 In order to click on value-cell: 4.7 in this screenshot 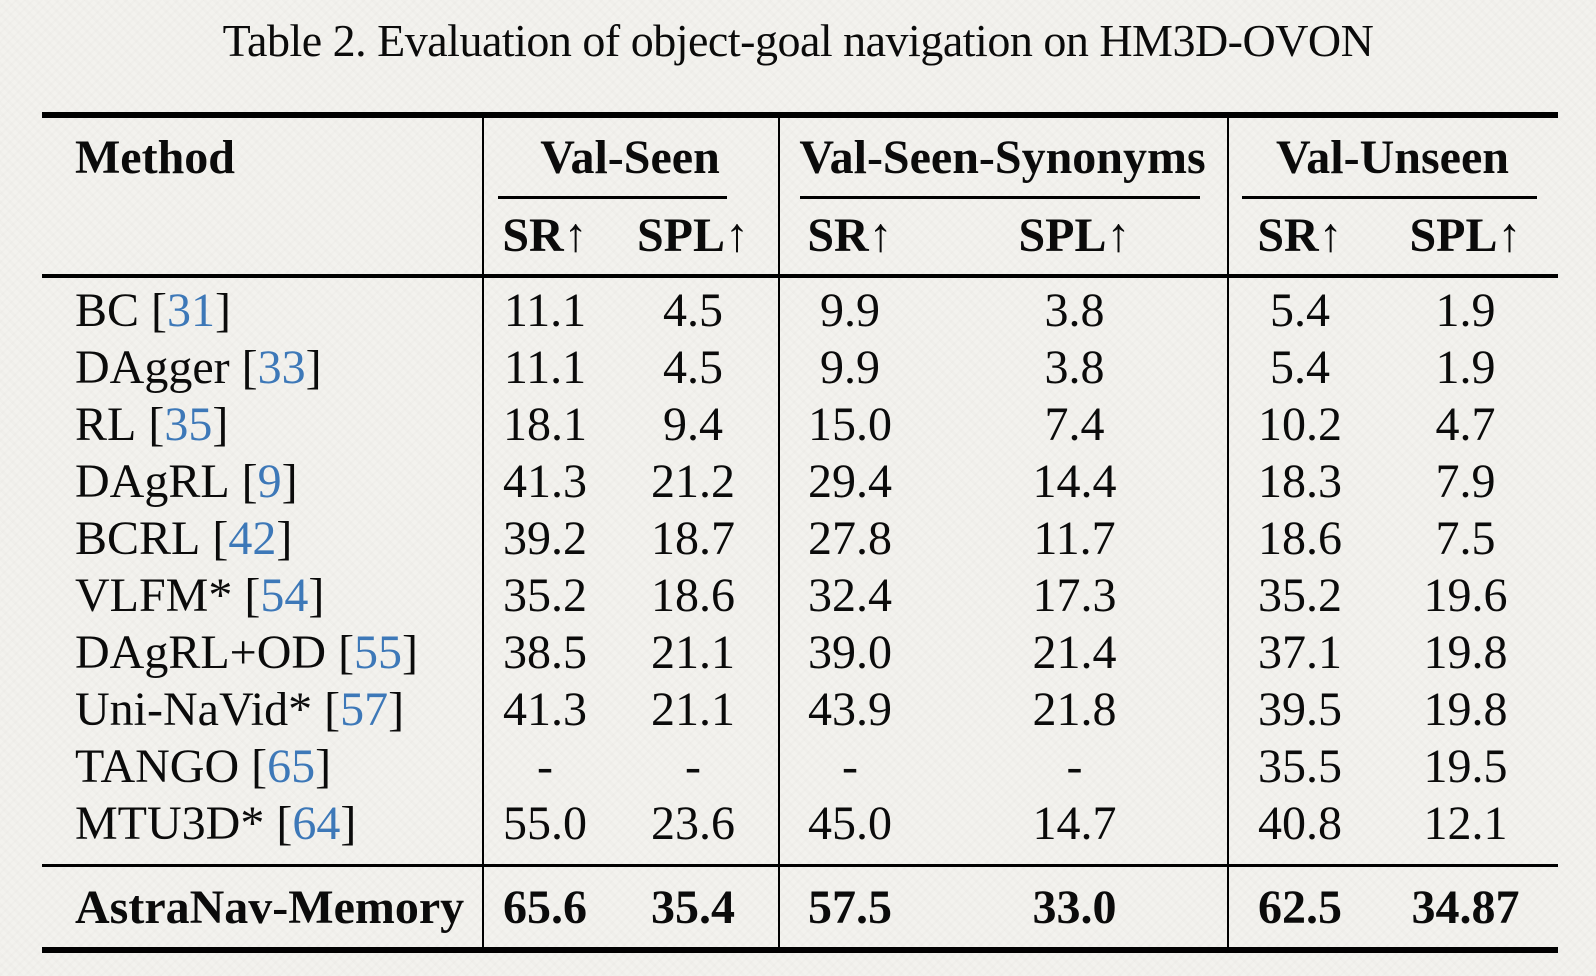, I will do `click(1465, 424)`.